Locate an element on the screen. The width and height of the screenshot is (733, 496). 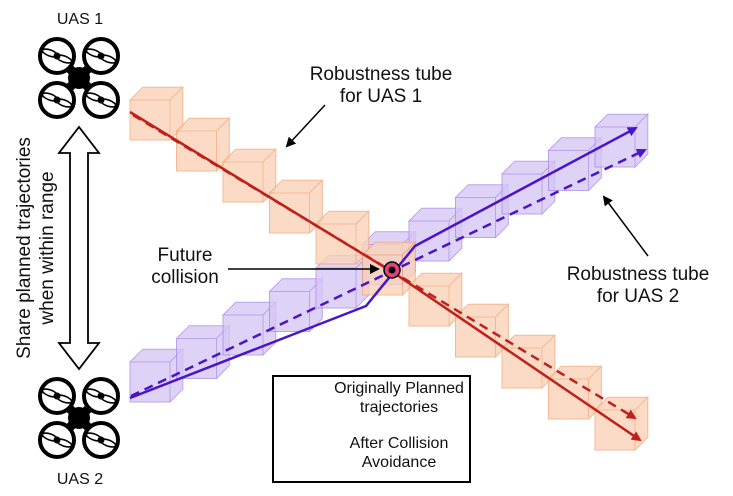
tube2-line-2: for UAS 2 is located at coordinates (638, 296).